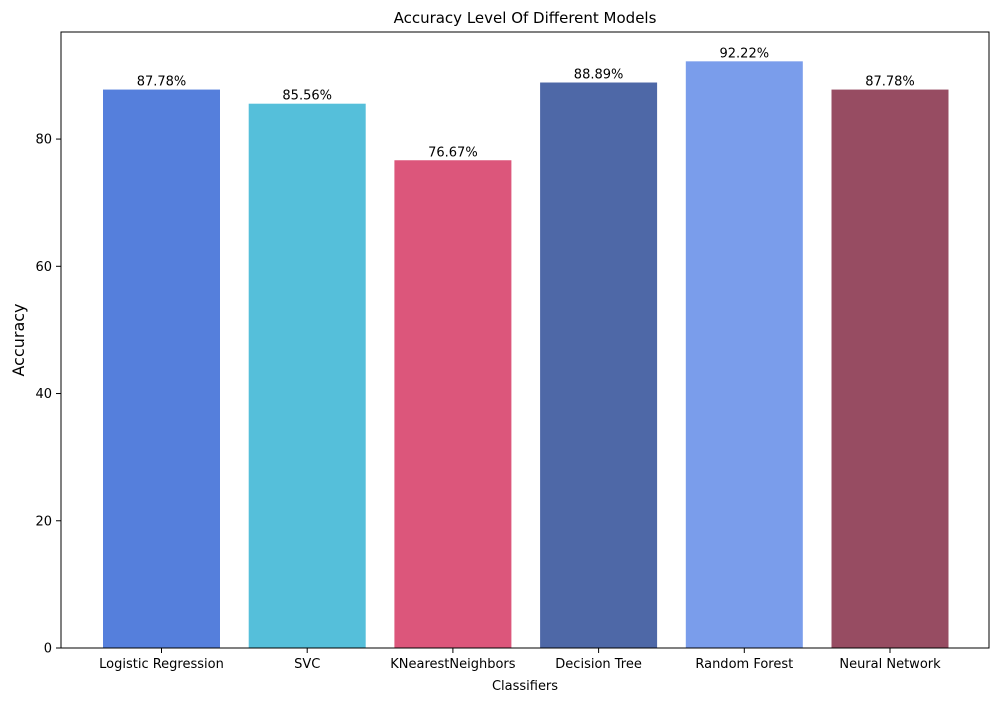  I want to click on y-axis: 0 20 40 60 80, so click(48, 395).